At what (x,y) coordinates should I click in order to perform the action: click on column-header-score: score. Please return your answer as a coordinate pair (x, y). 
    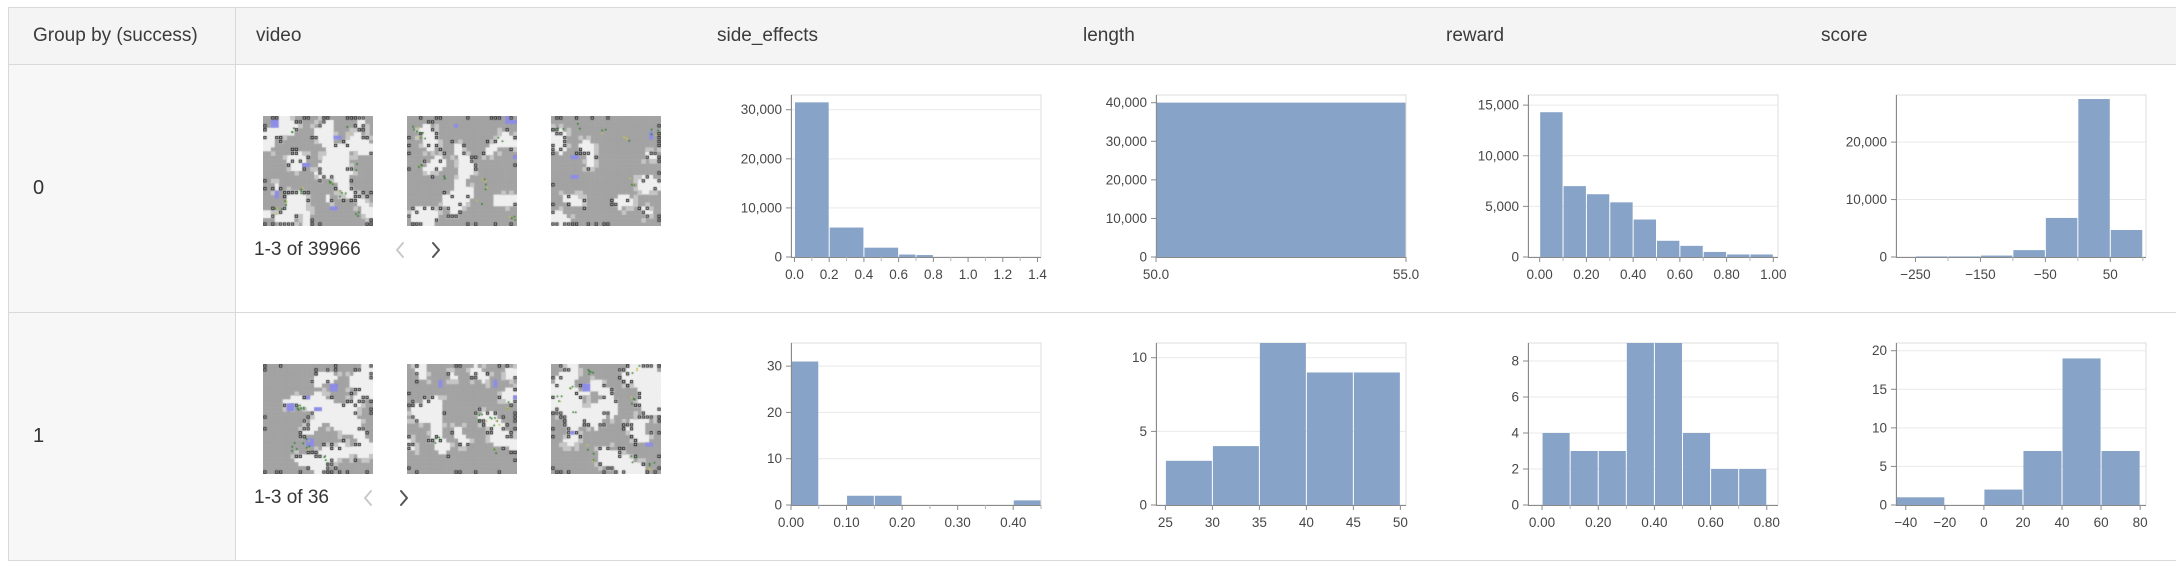
    Looking at the image, I should click on (1993, 36).